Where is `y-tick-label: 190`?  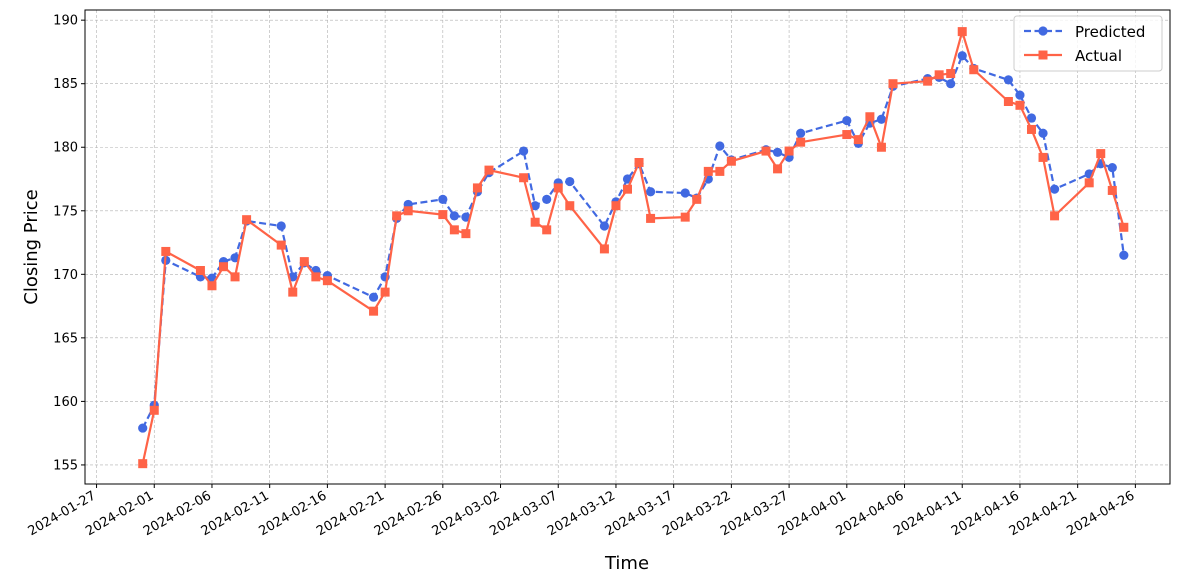 y-tick-label: 190 is located at coordinates (65, 21).